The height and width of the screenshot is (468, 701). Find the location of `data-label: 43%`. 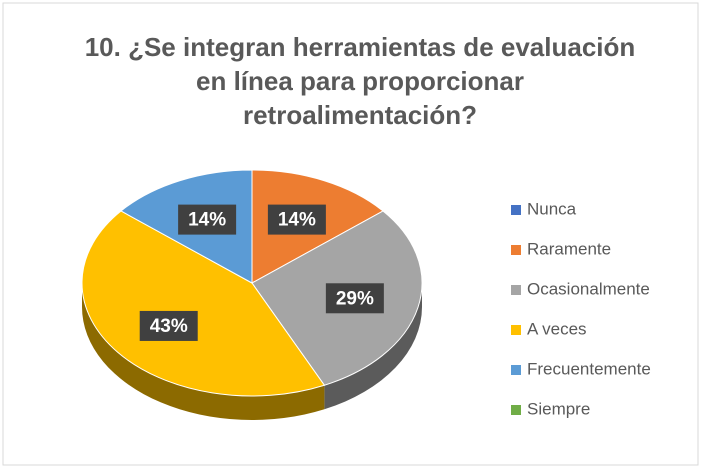

data-label: 43% is located at coordinates (169, 326).